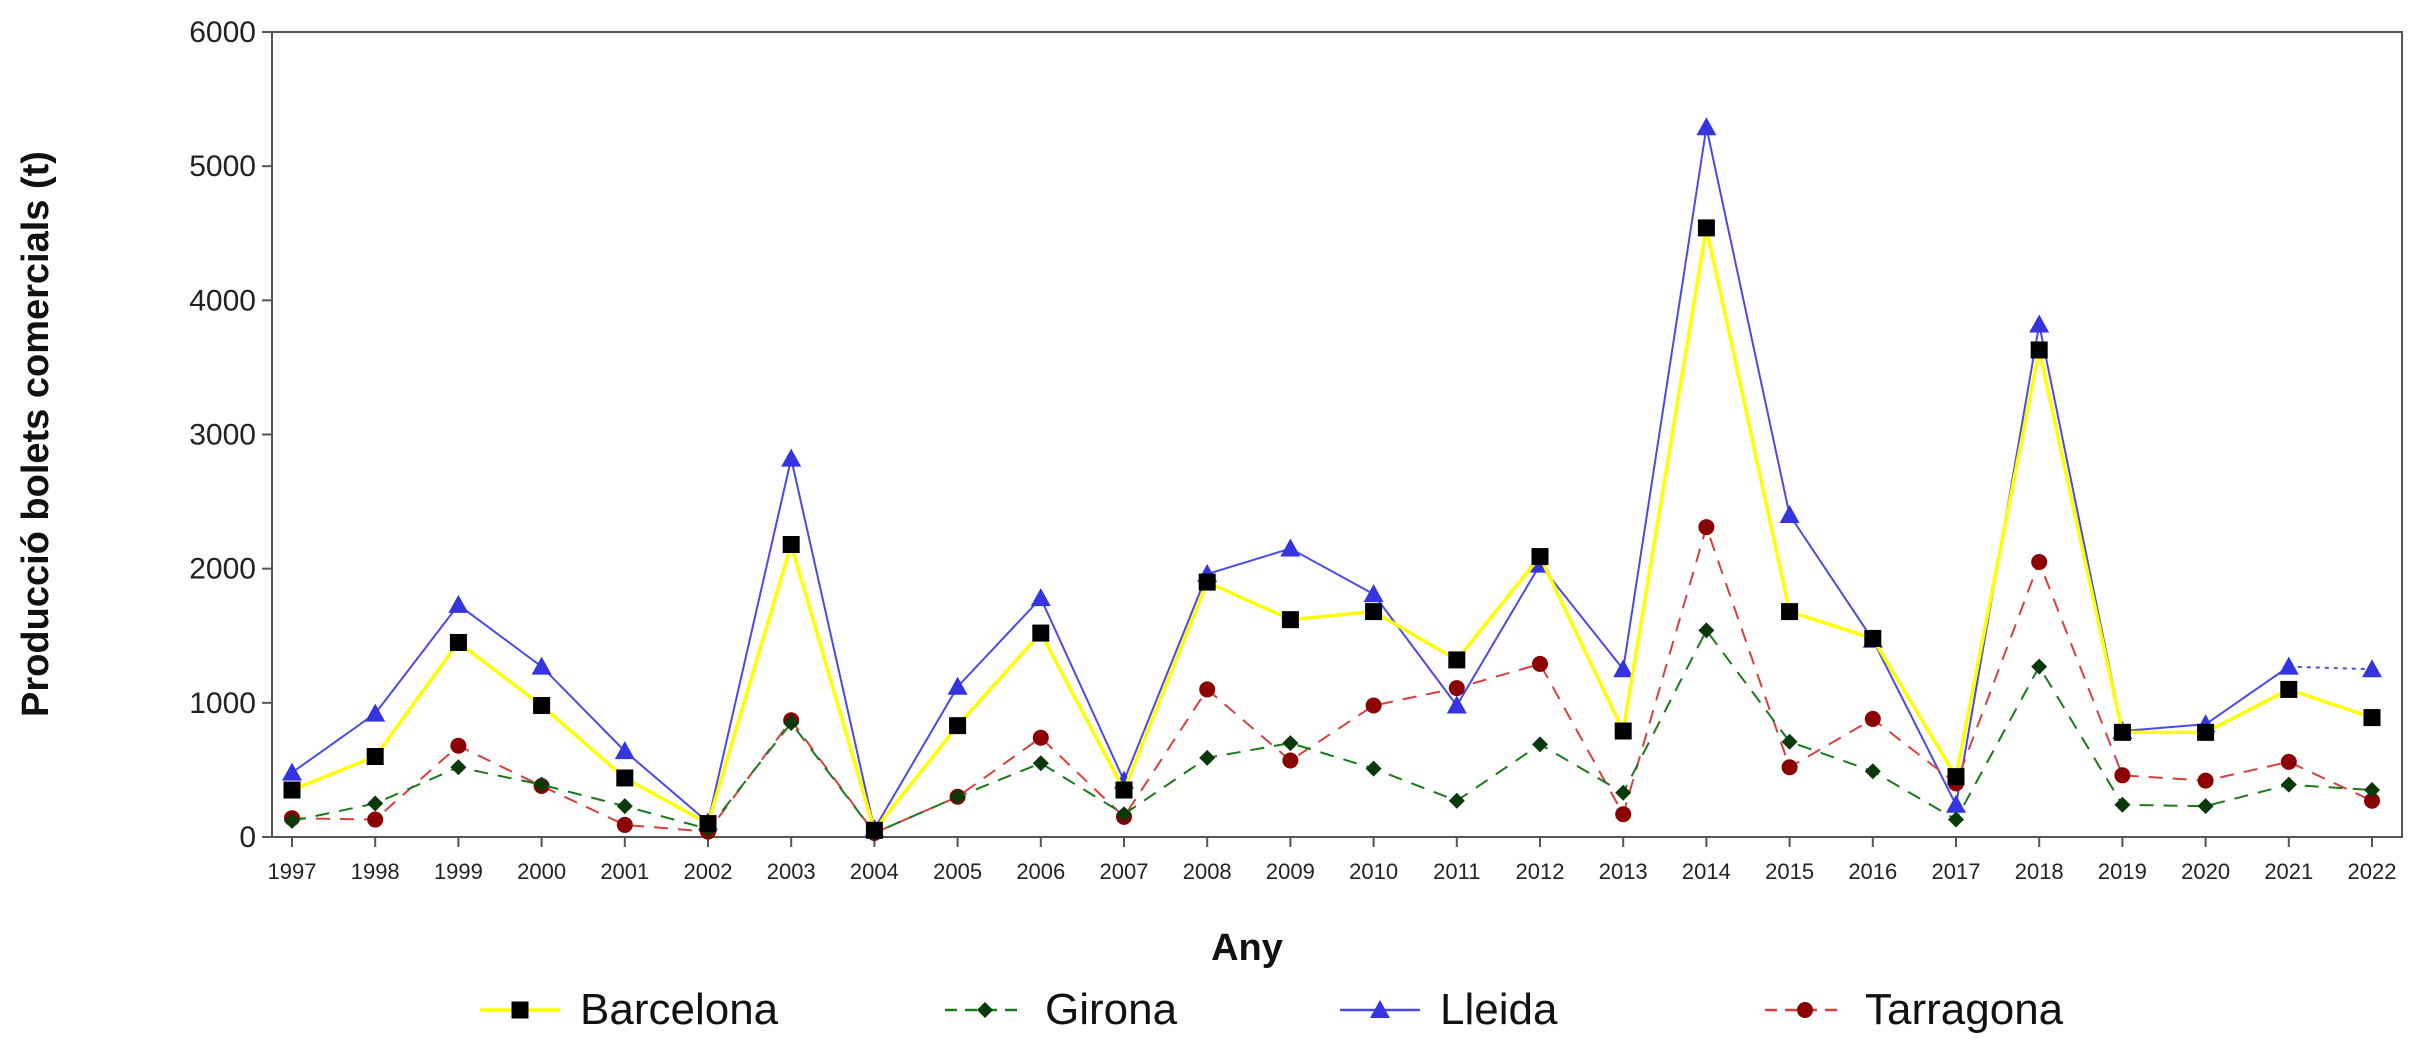  Describe the element at coordinates (1456, 871) in the screenshot. I see `x-tick-label: 2011` at that location.